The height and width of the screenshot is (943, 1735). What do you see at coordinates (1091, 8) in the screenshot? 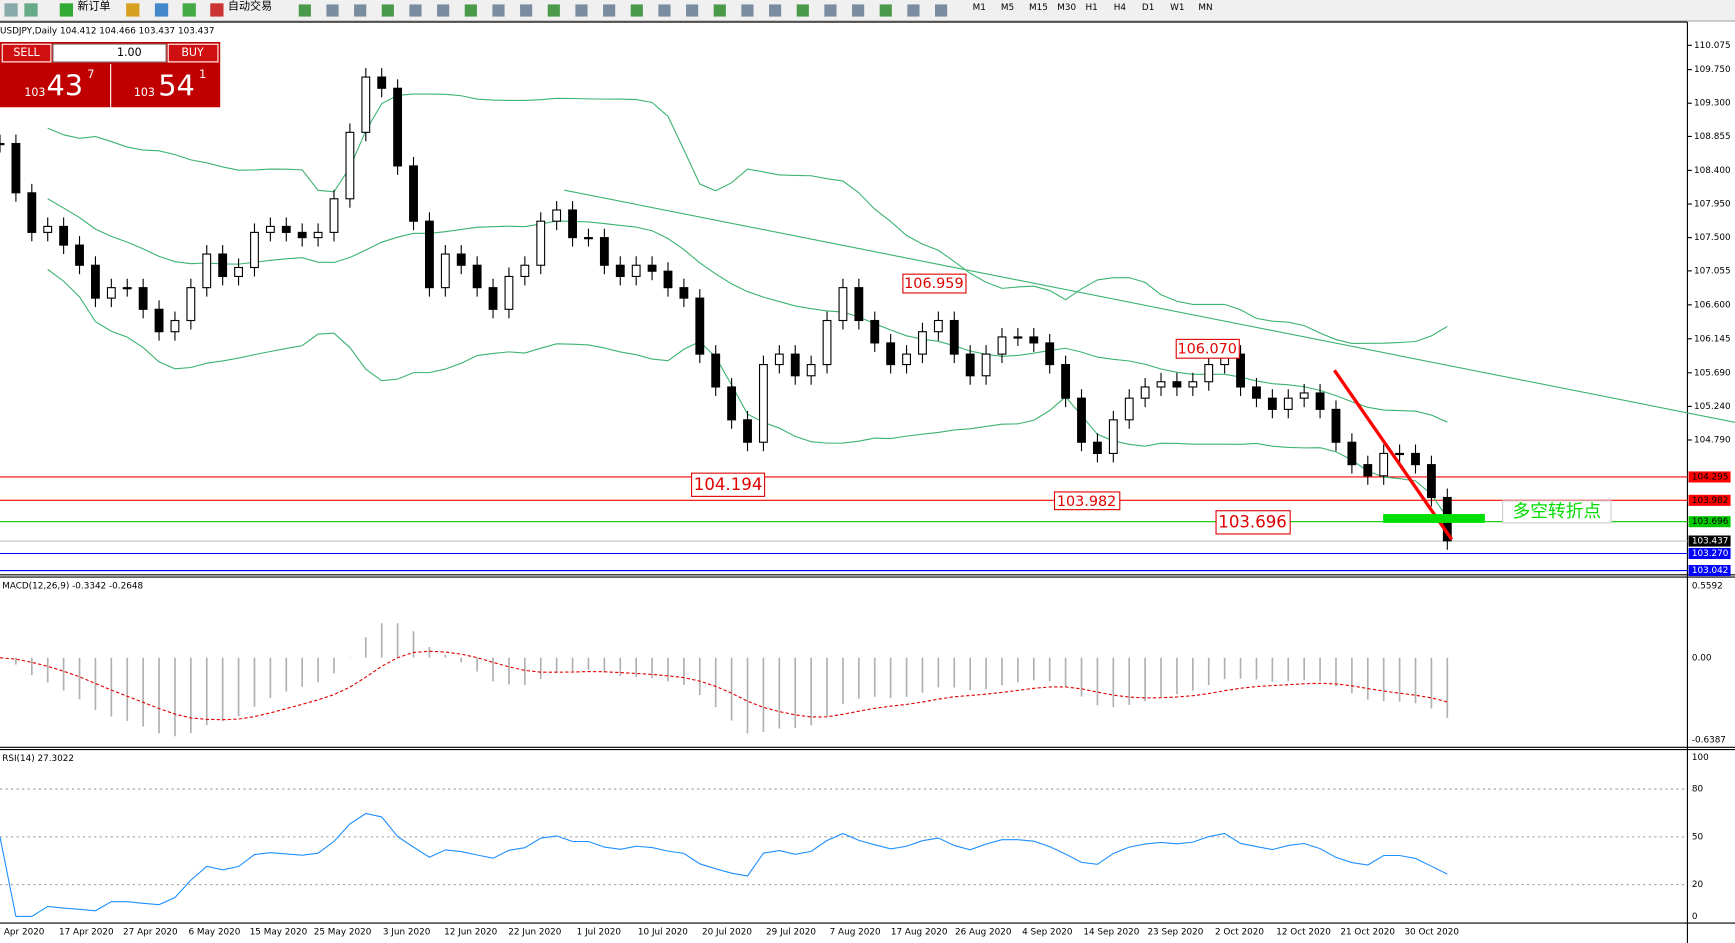
I see `timeframe: H1` at bounding box center [1091, 8].